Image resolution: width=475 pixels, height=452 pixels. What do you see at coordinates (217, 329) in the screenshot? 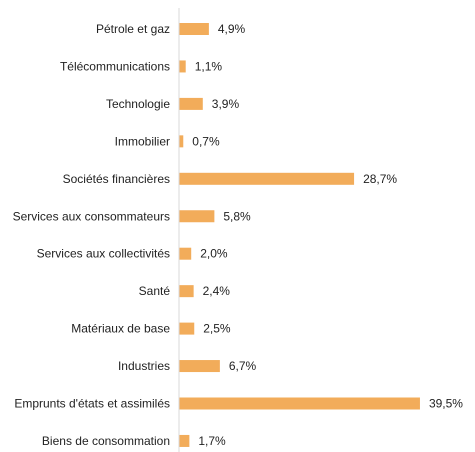
I see `value-label: 2,5%` at bounding box center [217, 329].